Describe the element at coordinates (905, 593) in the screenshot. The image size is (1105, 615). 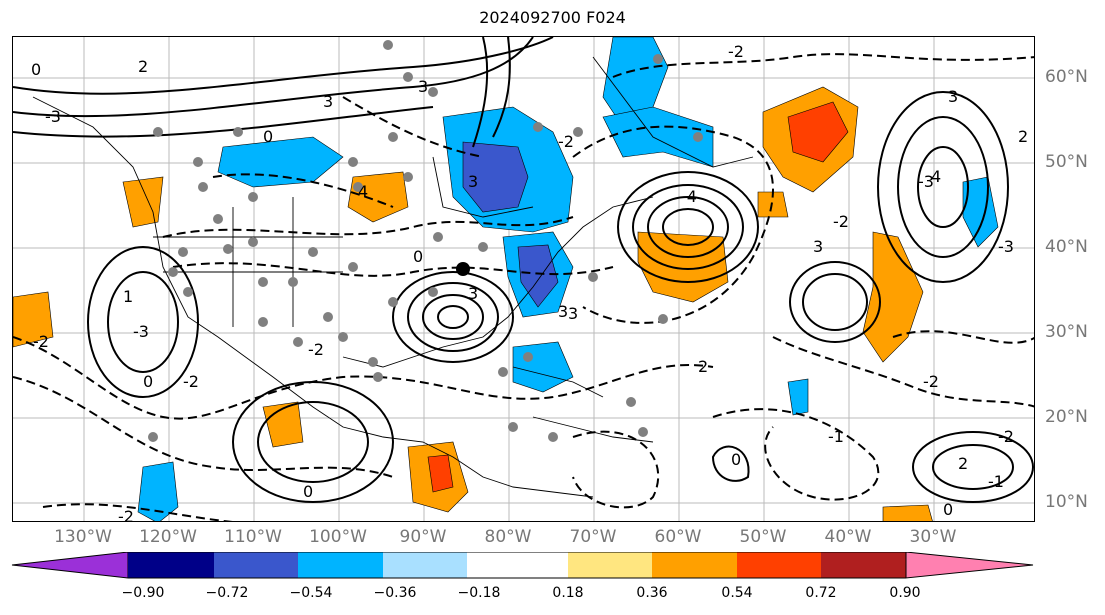
I see `colorbar-tick-label: 0.90` at that location.